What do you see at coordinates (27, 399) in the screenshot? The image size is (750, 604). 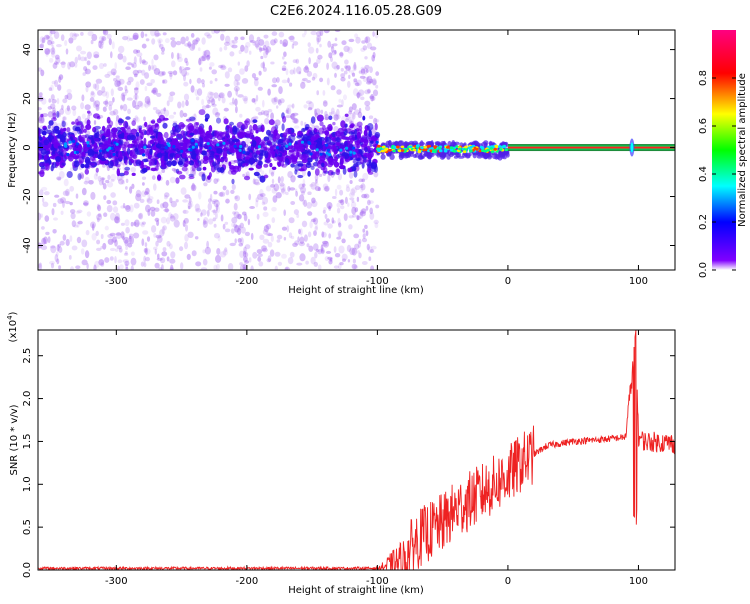 I see `y-tick-label: 2.0` at bounding box center [27, 399].